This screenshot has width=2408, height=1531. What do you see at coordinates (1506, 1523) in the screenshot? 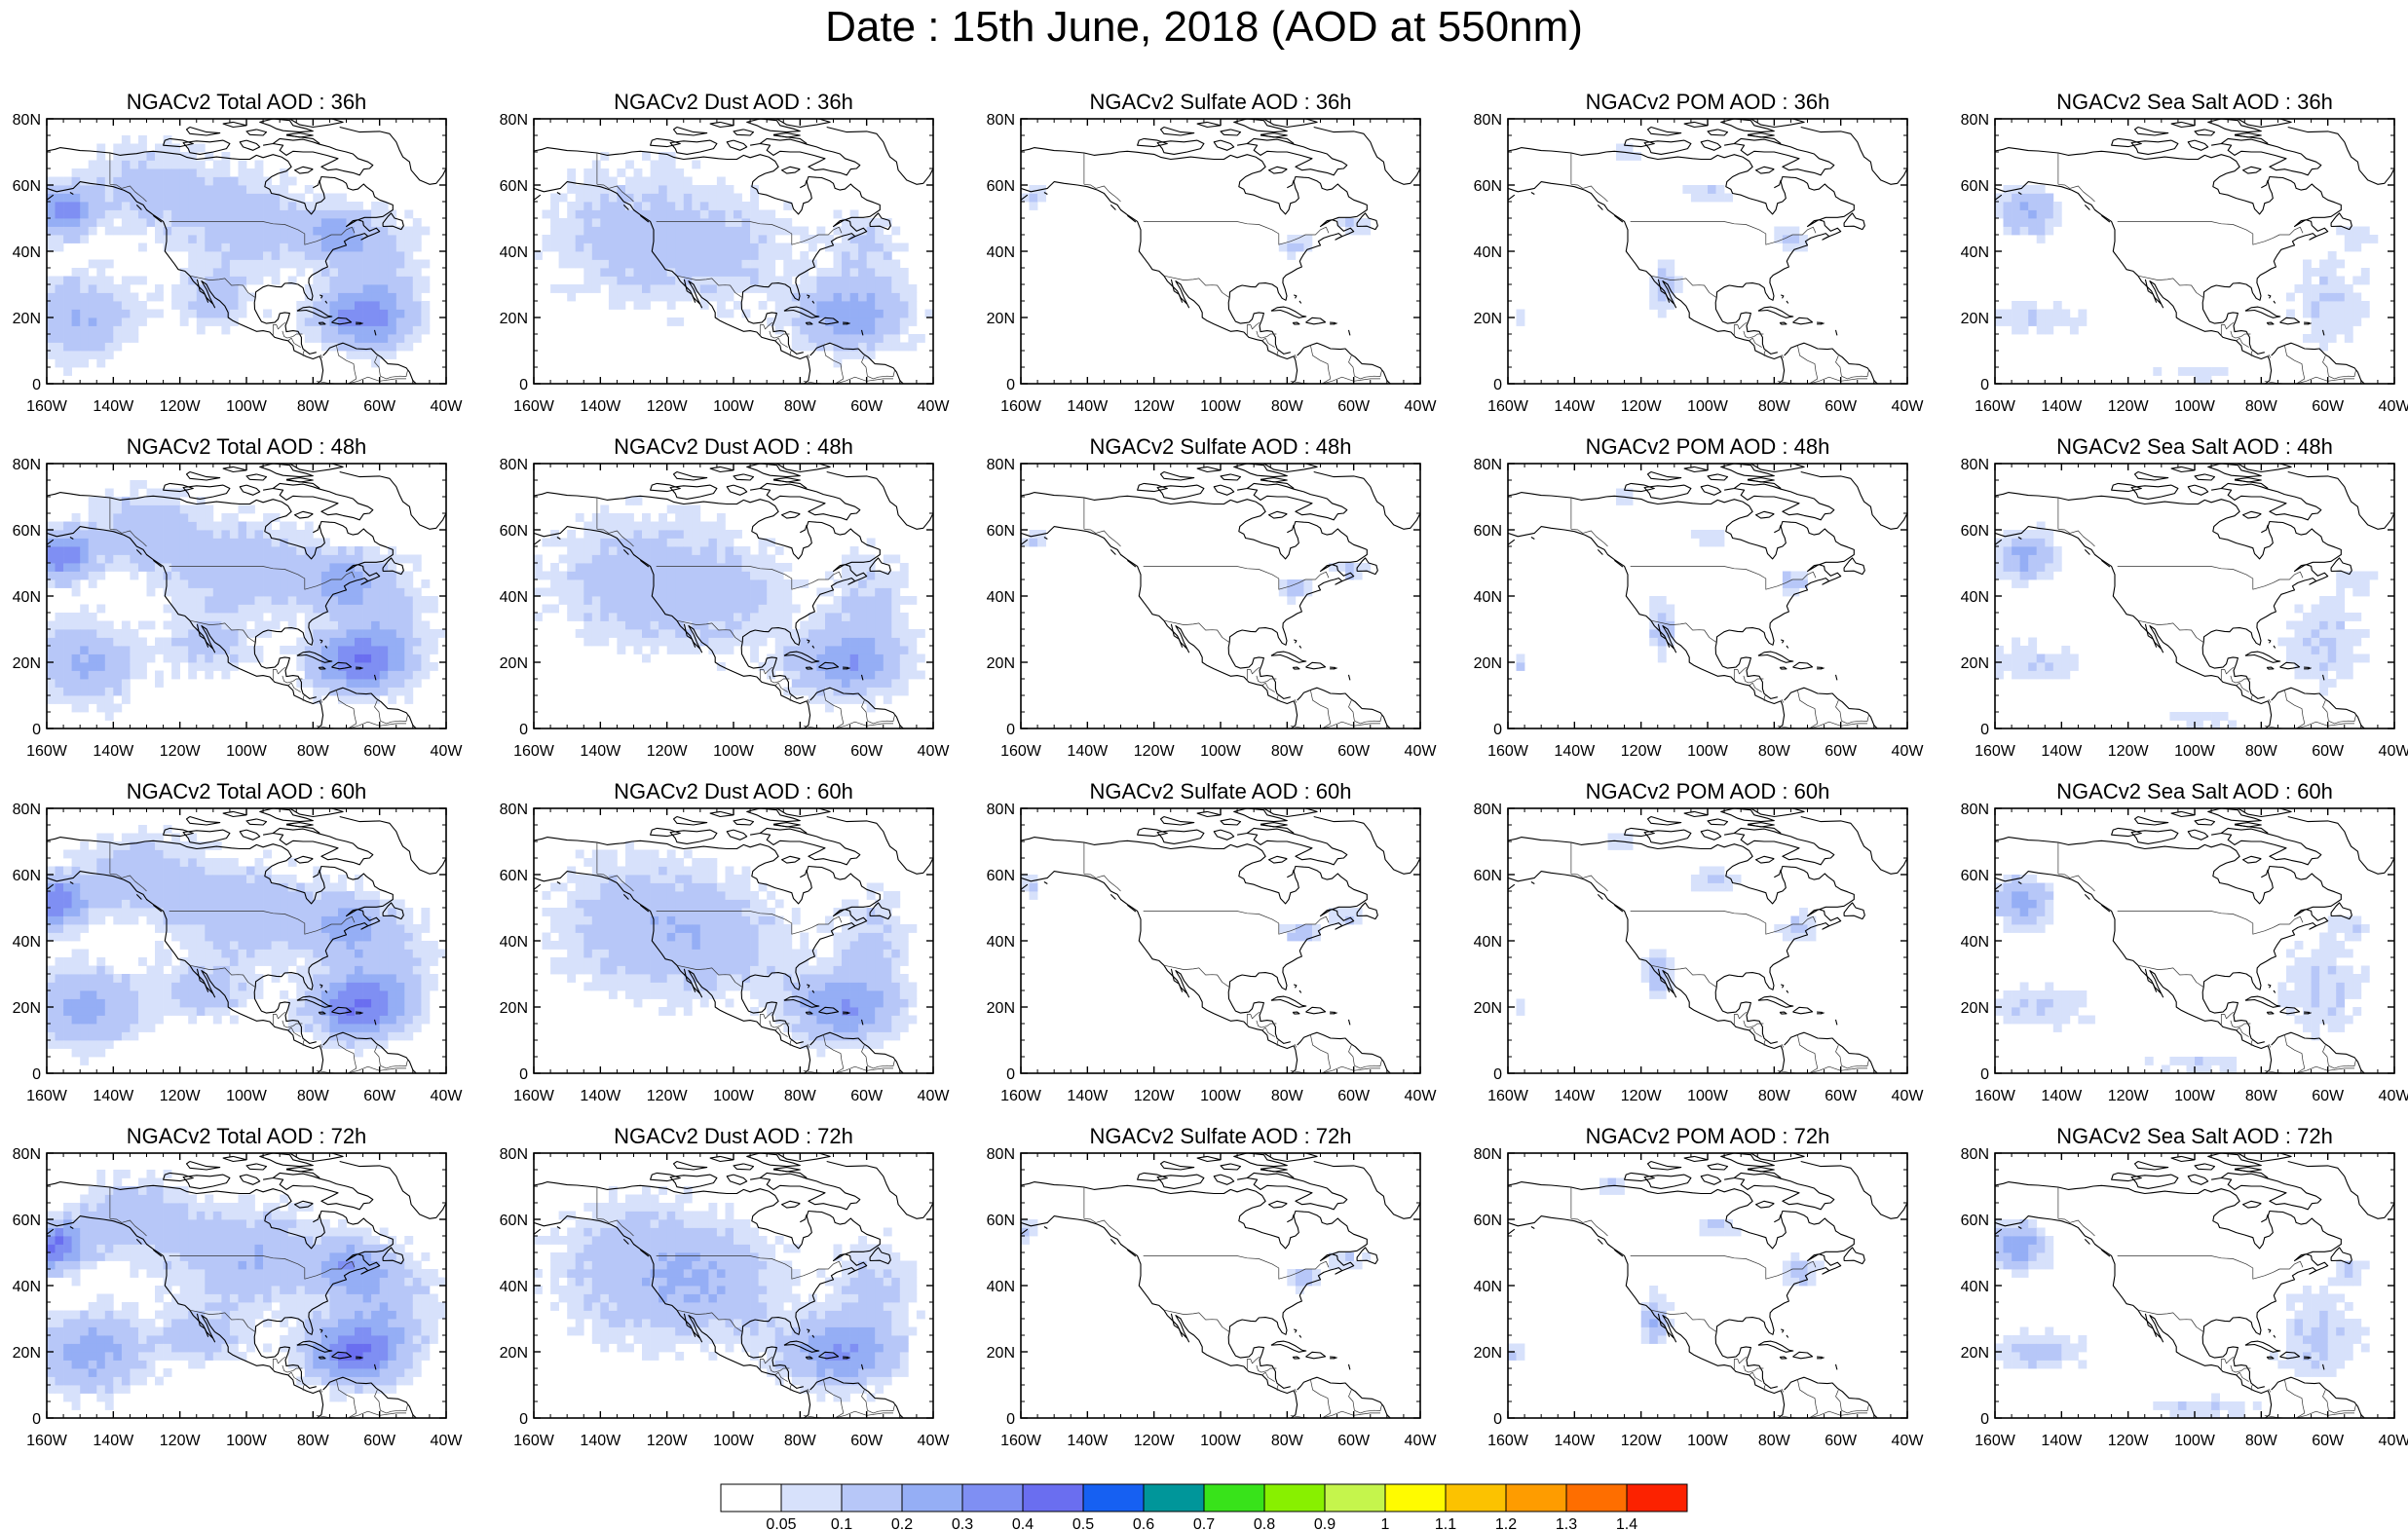
I see `colorbar-label: 1.2` at bounding box center [1506, 1523].